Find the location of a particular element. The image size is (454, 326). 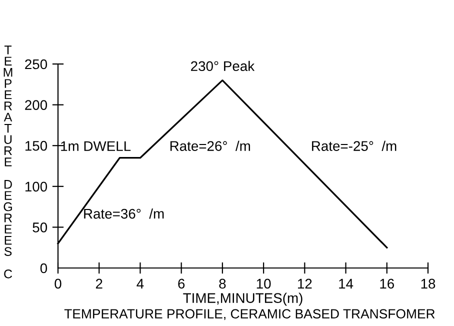

x-tick-label: 4 is located at coordinates (140, 283).